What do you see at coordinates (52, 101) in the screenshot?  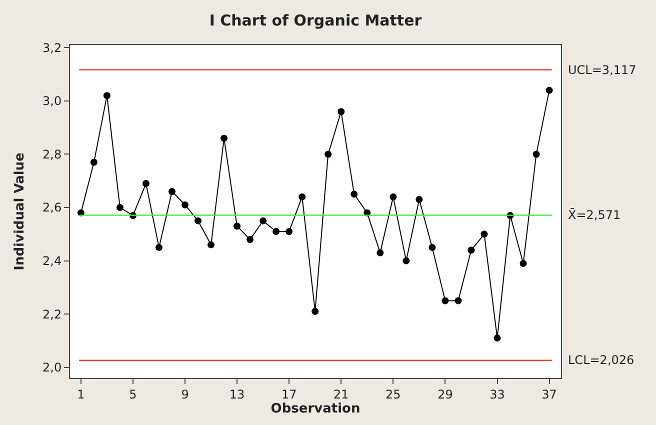 I see `y-tick-label: 3,0` at bounding box center [52, 101].